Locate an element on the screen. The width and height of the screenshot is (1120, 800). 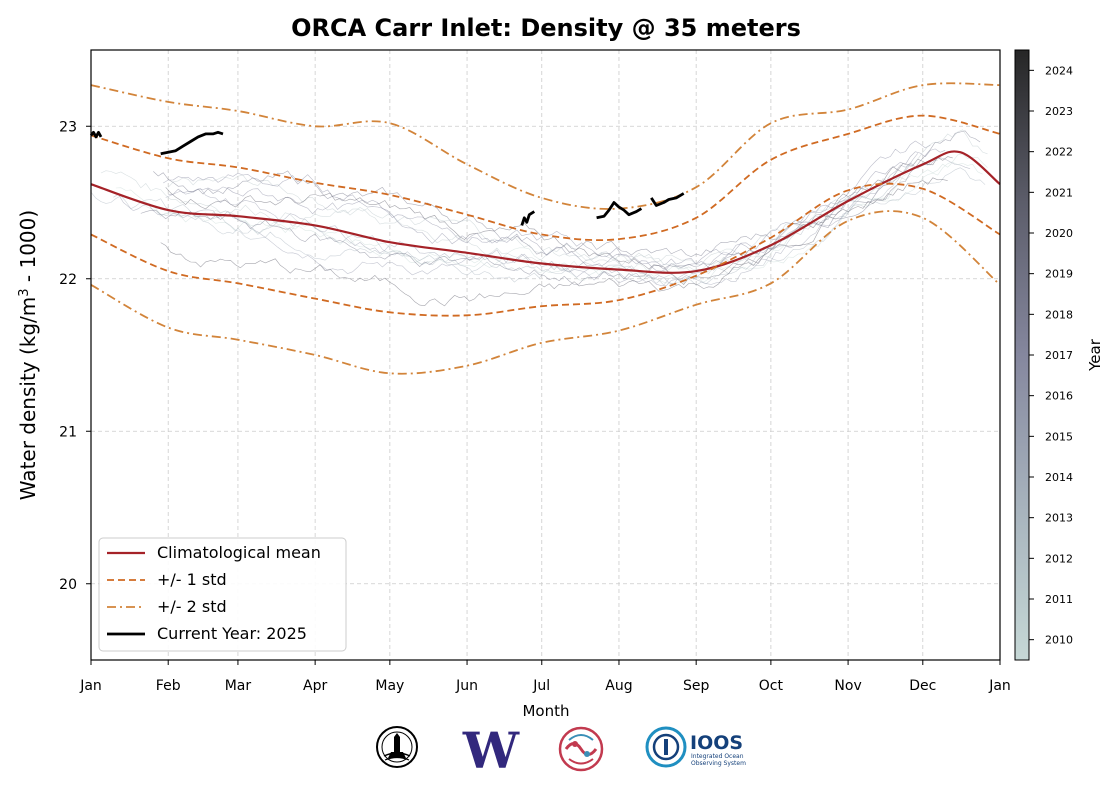
x-tick-label: Dec is located at coordinates (922, 686).